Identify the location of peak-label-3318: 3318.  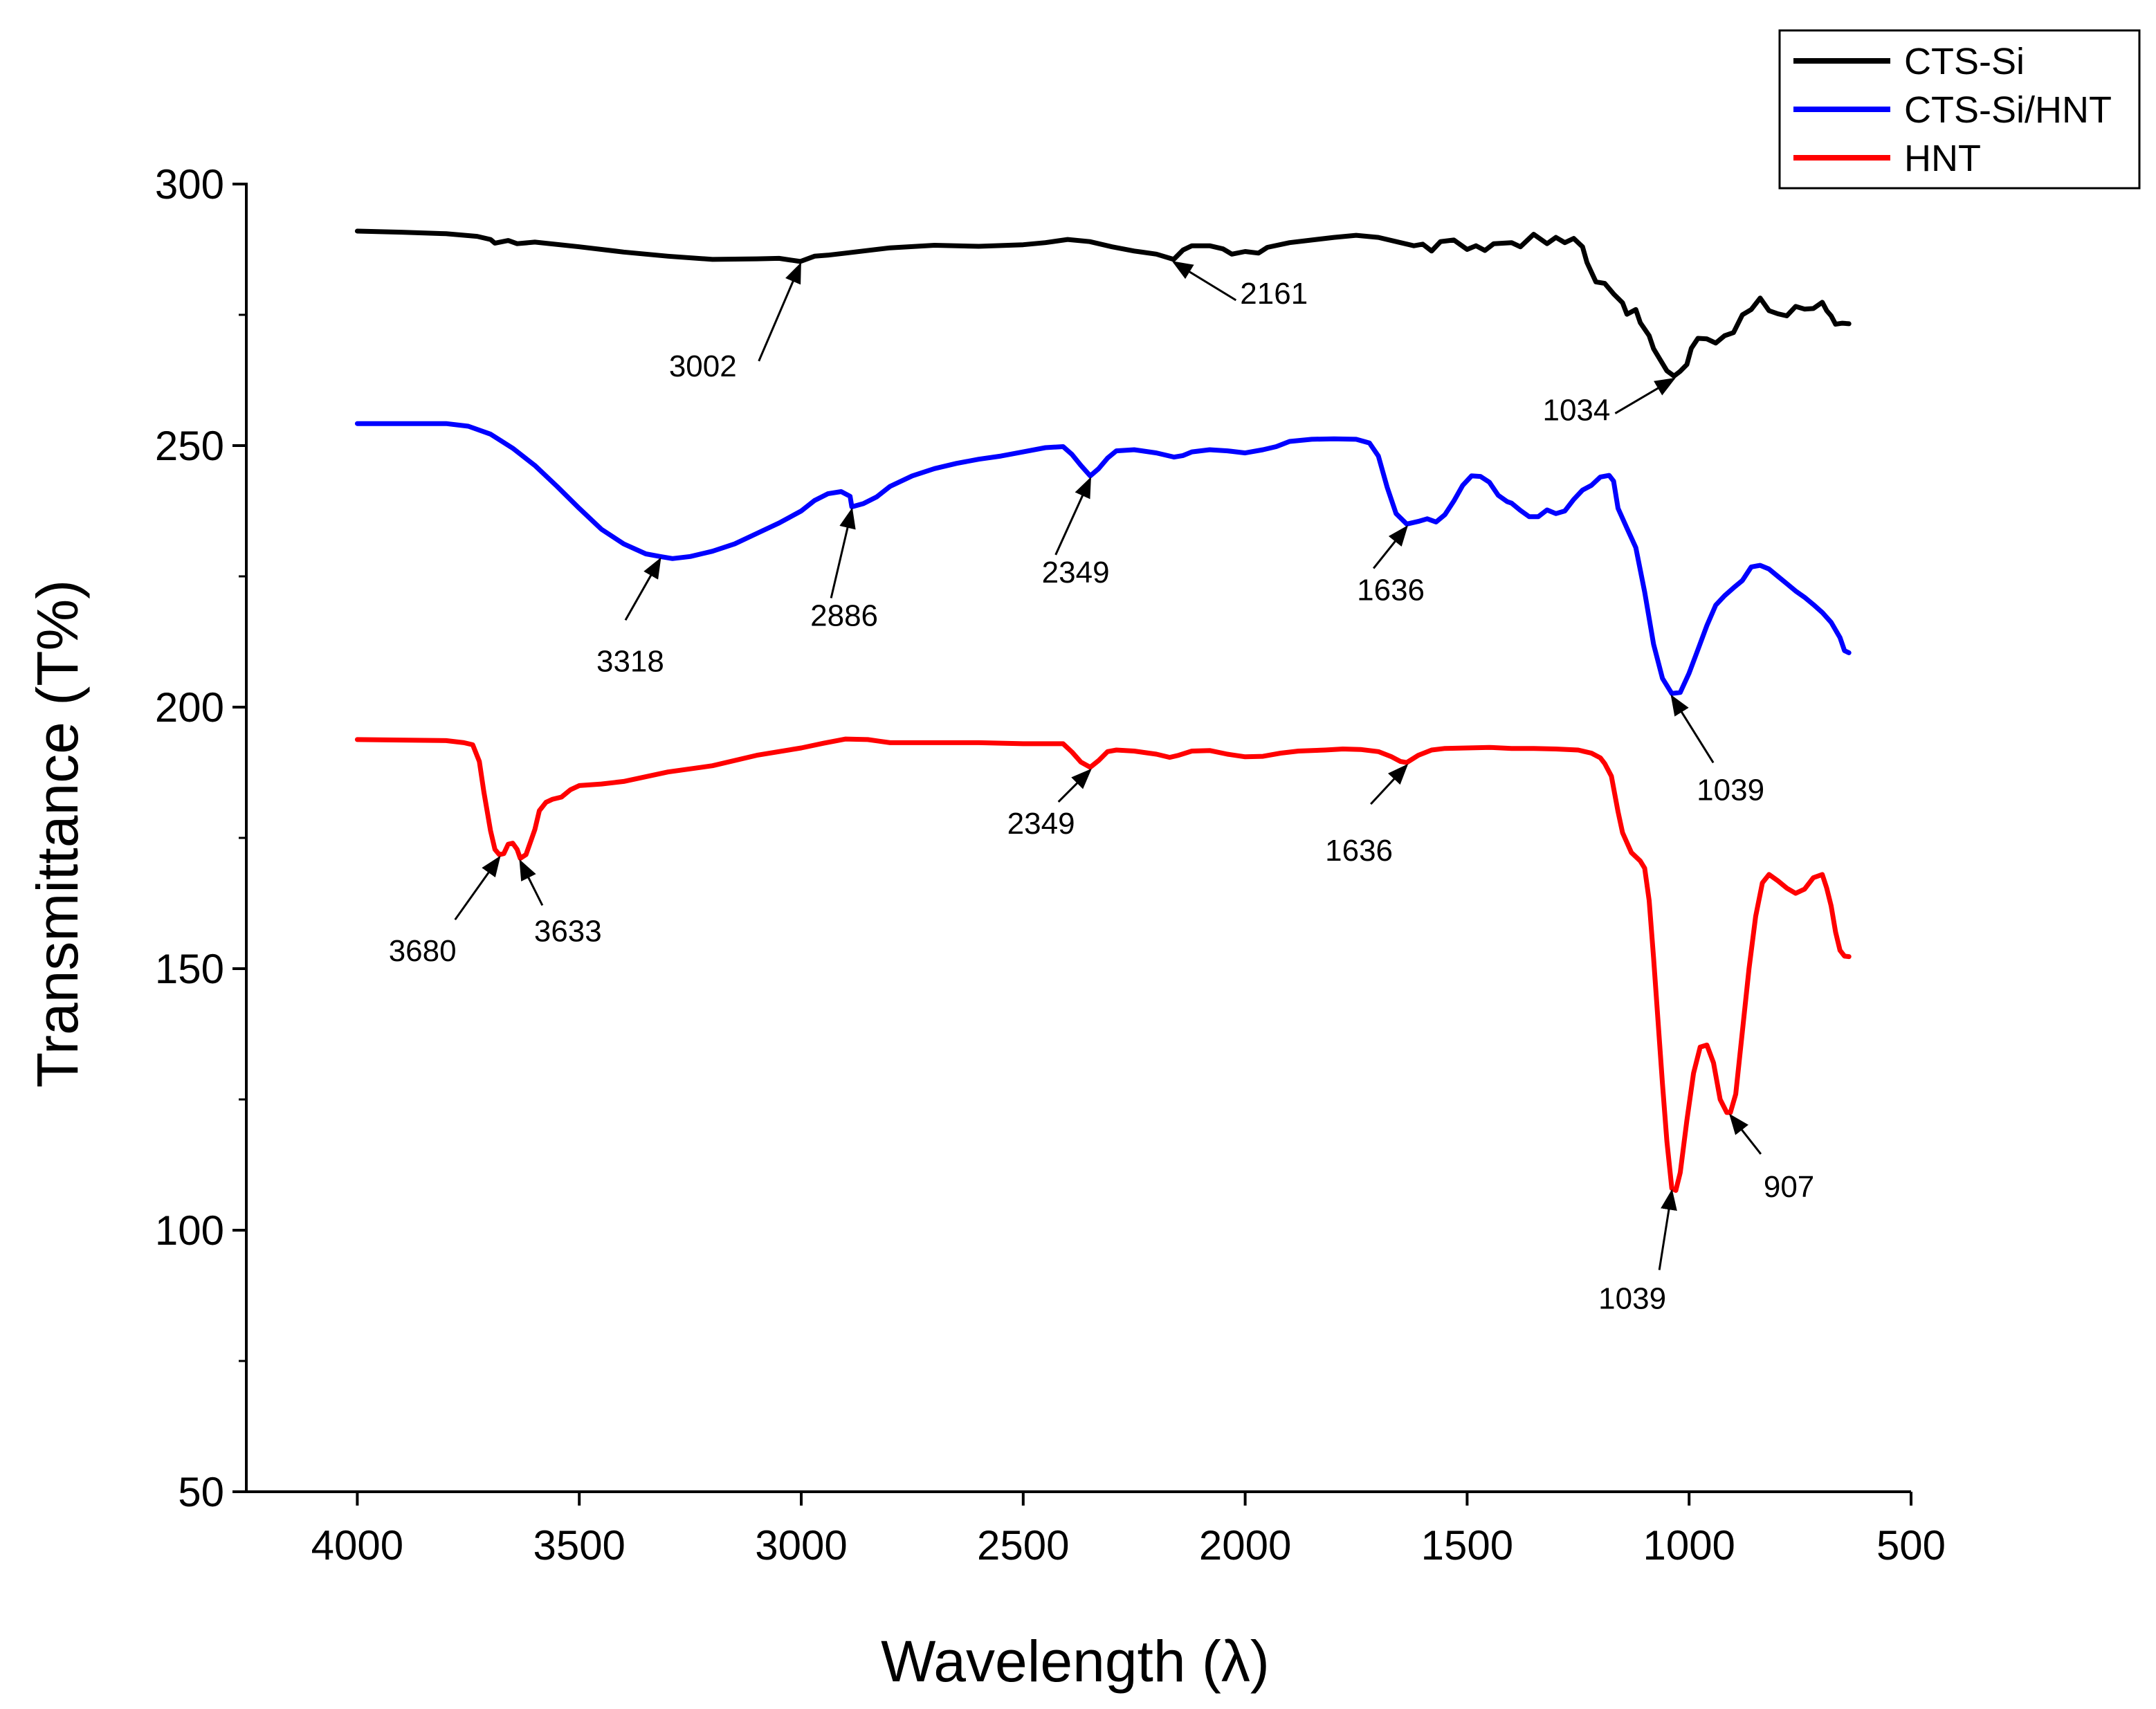
(630, 661).